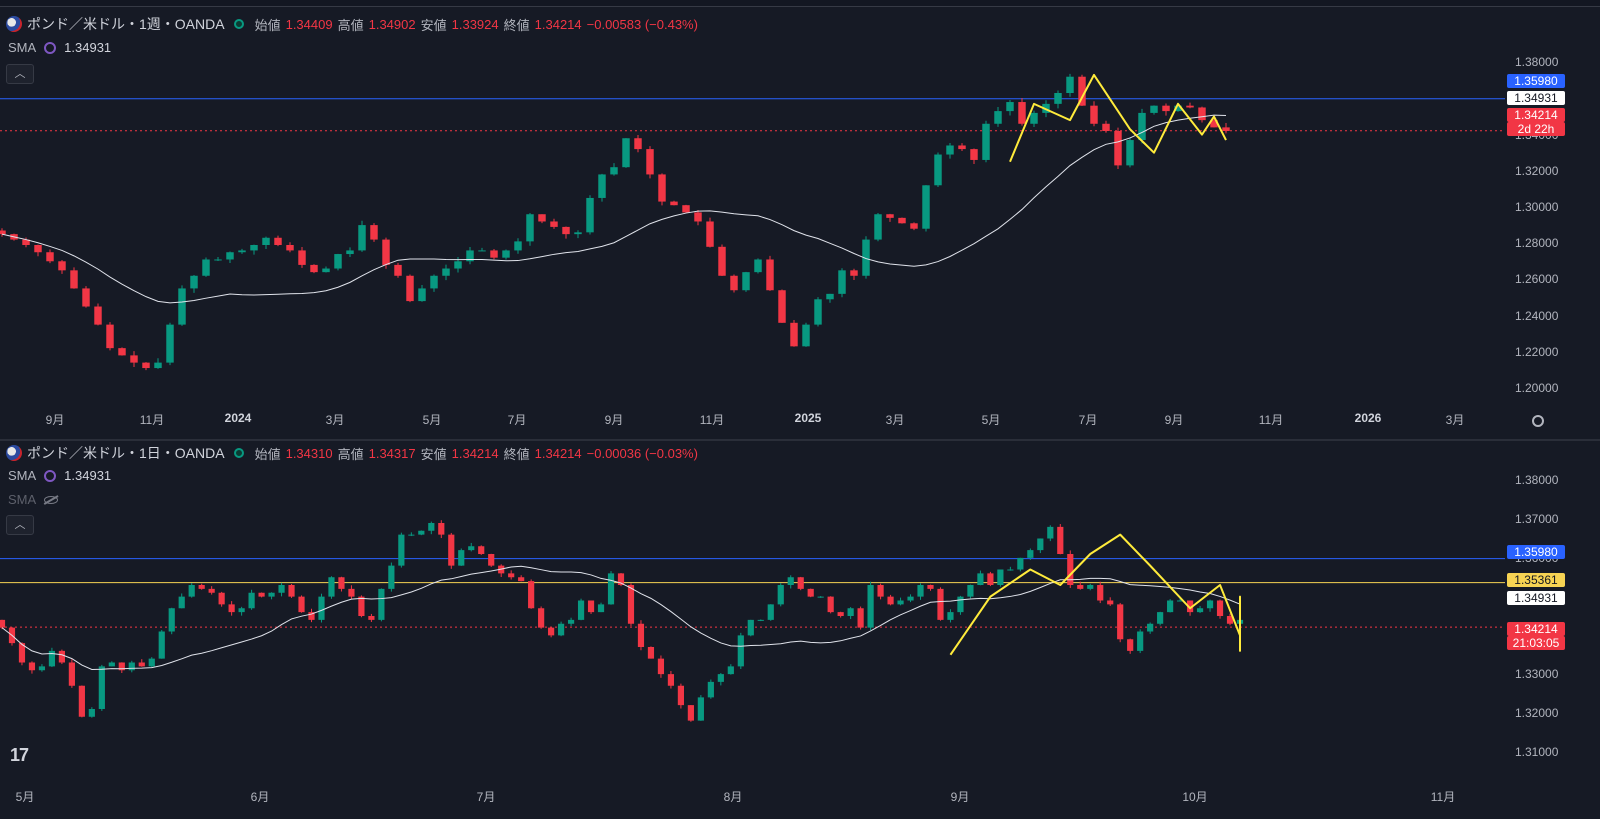 This screenshot has height=819, width=1600. I want to click on daily-sma-hidden-legend: SMA, so click(33, 499).